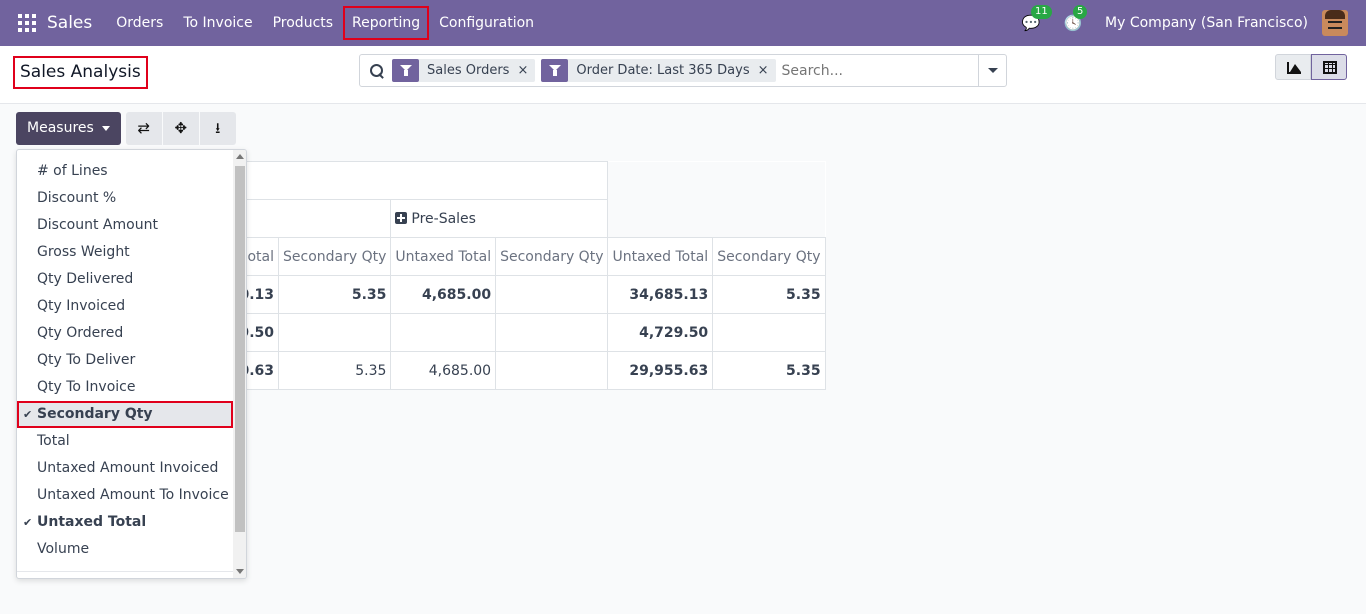 The height and width of the screenshot is (614, 1366). I want to click on table-cell: 34,685.13, so click(660, 294).